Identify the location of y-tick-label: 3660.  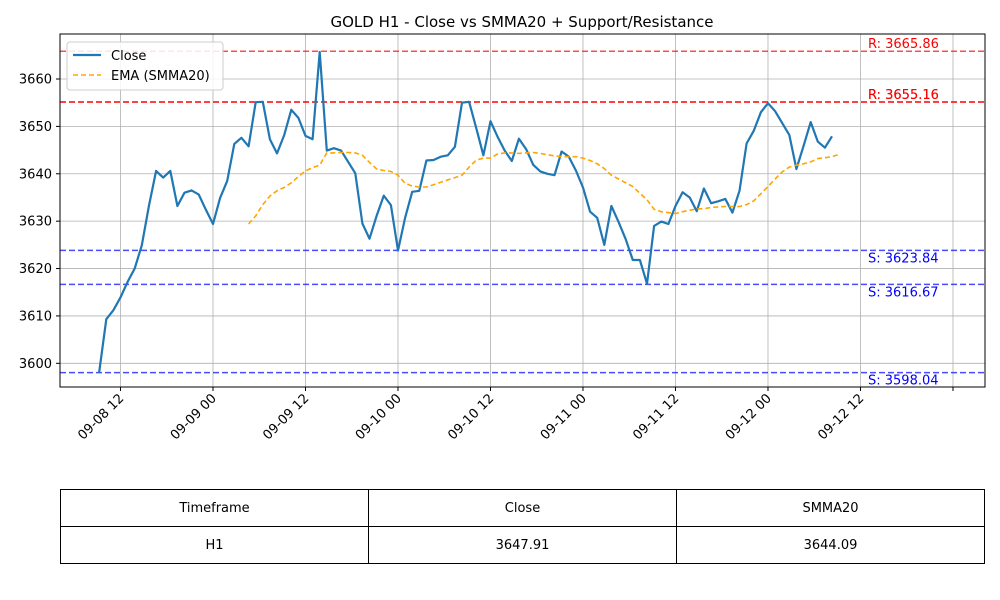
(35, 80).